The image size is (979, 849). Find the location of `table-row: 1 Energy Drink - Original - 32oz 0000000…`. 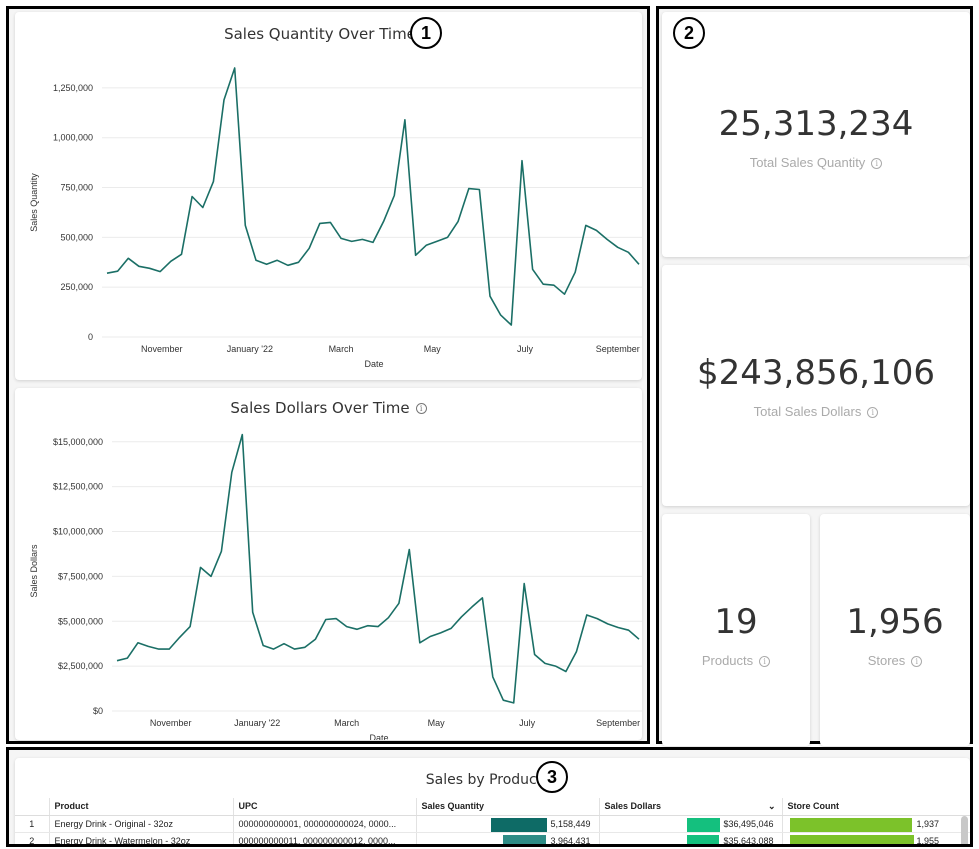

table-row: 1 Energy Drink - Original - 32oz 0000000… is located at coordinates (492, 824).